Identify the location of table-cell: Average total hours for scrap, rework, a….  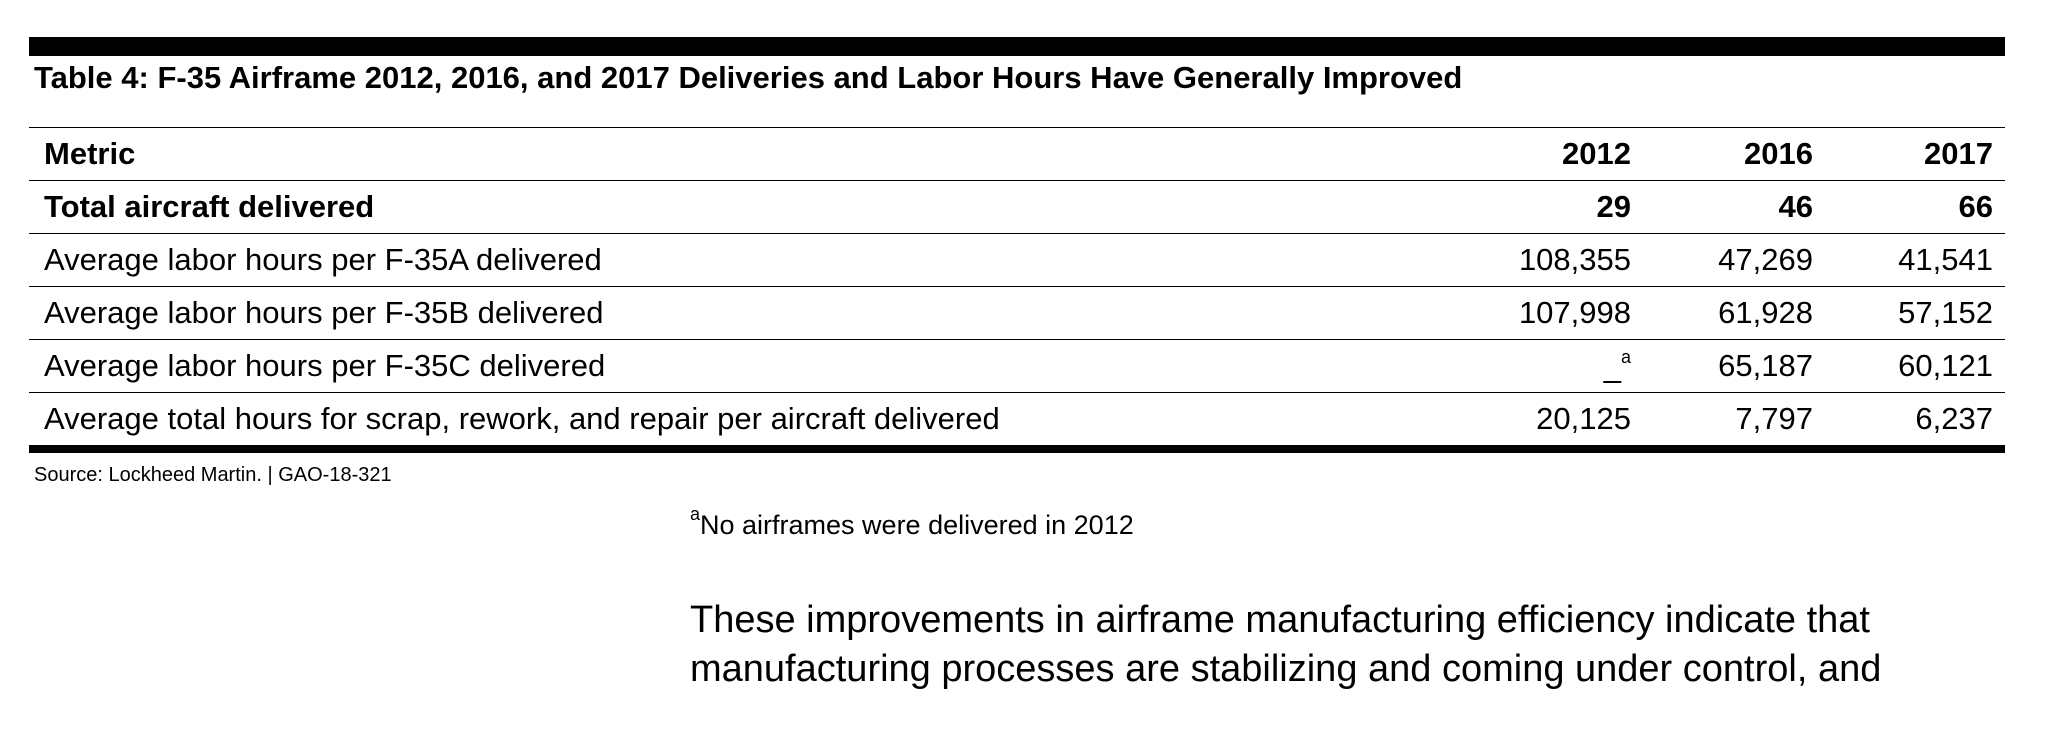
(739, 422).